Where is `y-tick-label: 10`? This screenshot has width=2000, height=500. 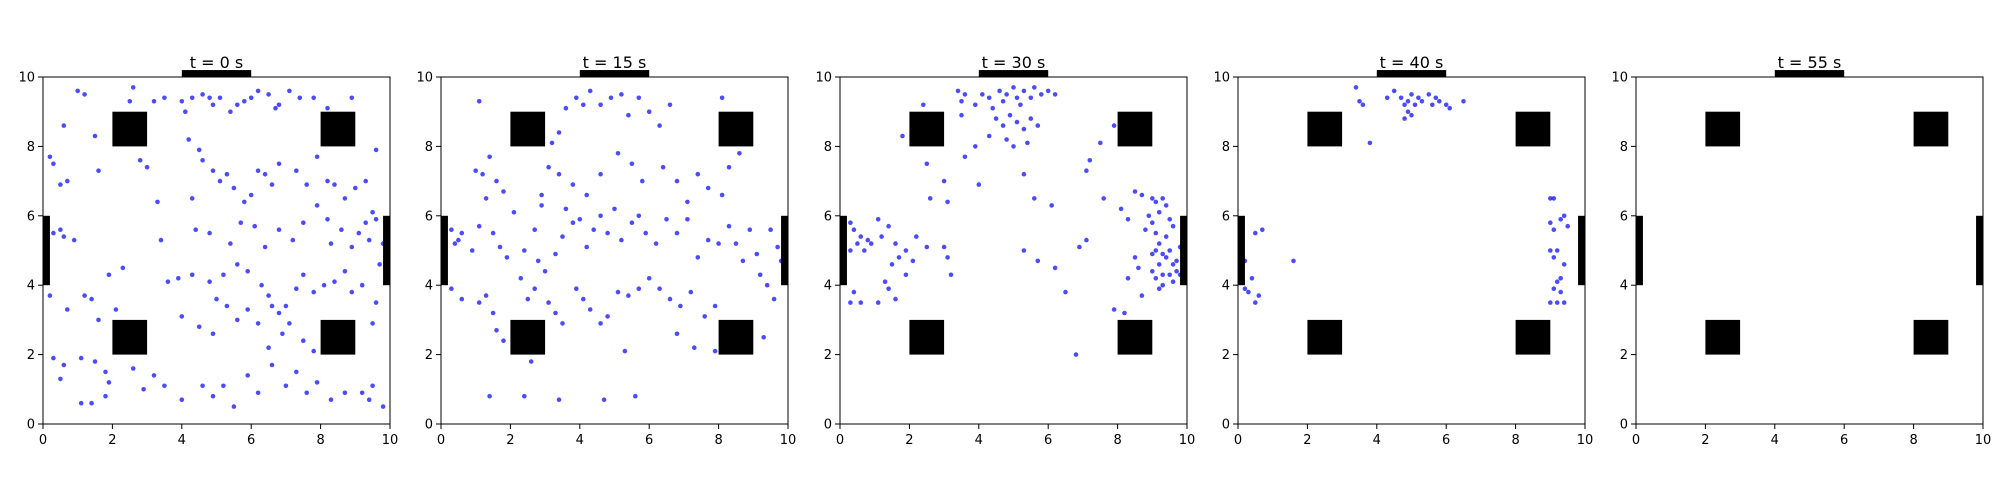
y-tick-label: 10 is located at coordinates (1221, 78).